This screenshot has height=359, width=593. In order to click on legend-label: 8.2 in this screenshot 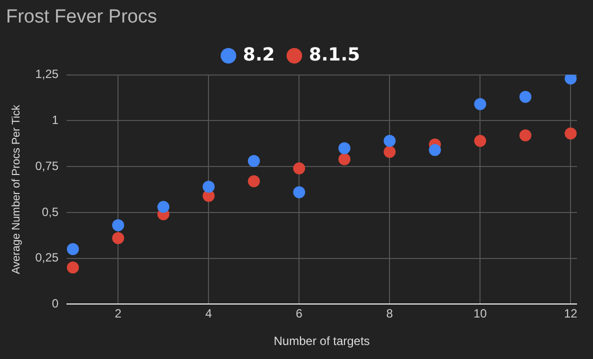, I will do `click(258, 55)`.